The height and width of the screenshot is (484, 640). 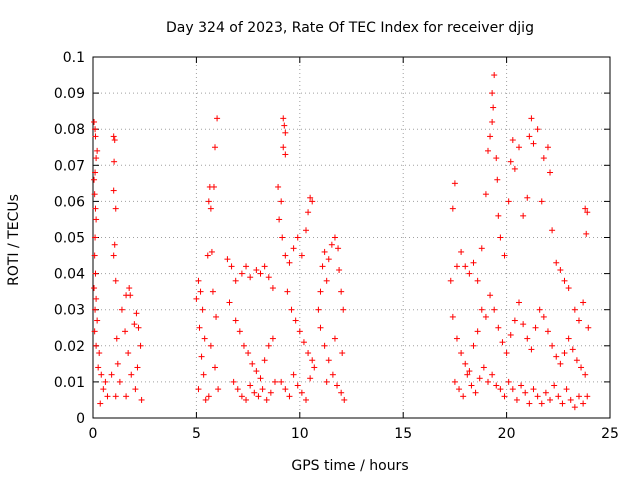 I want to click on y-tick-label: 0.01, so click(x=69, y=383).